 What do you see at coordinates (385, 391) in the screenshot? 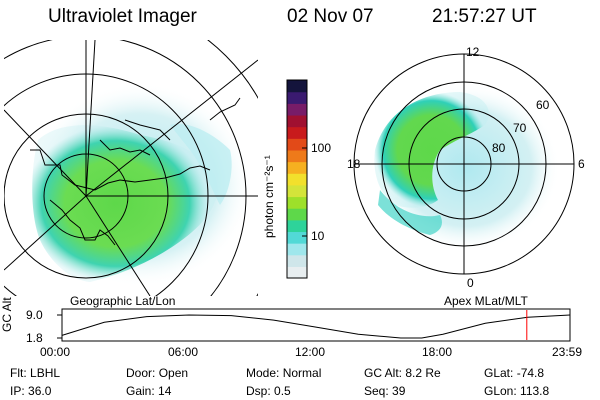
I see `status-seq: Seq: 39` at bounding box center [385, 391].